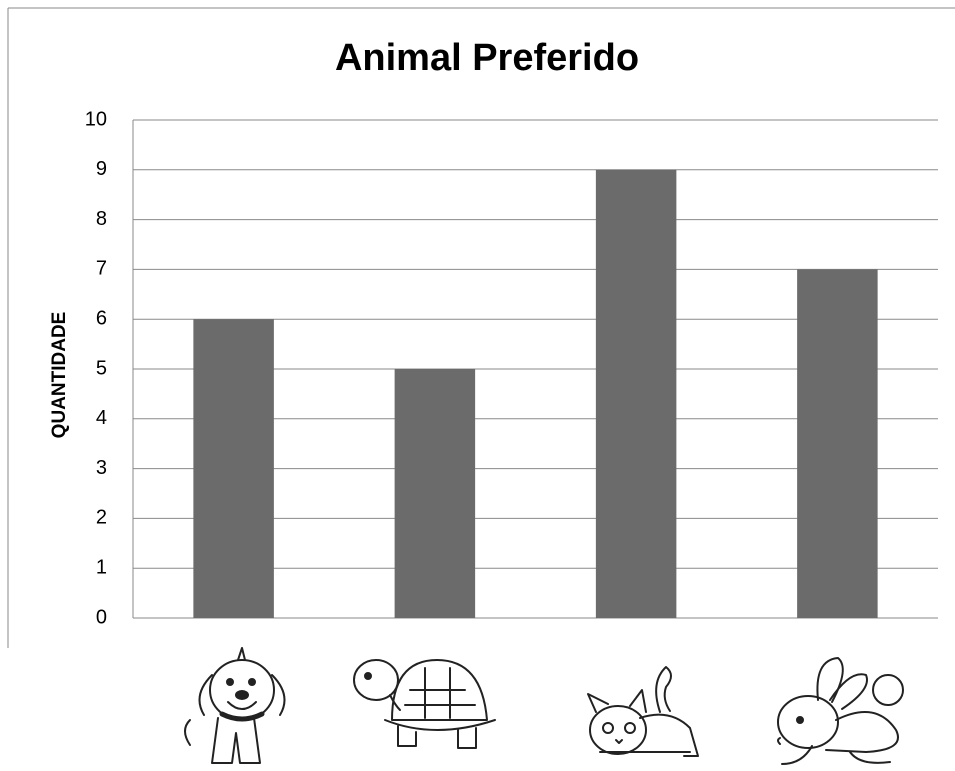 The width and height of the screenshot is (955, 771). I want to click on dog-picture, so click(235, 705).